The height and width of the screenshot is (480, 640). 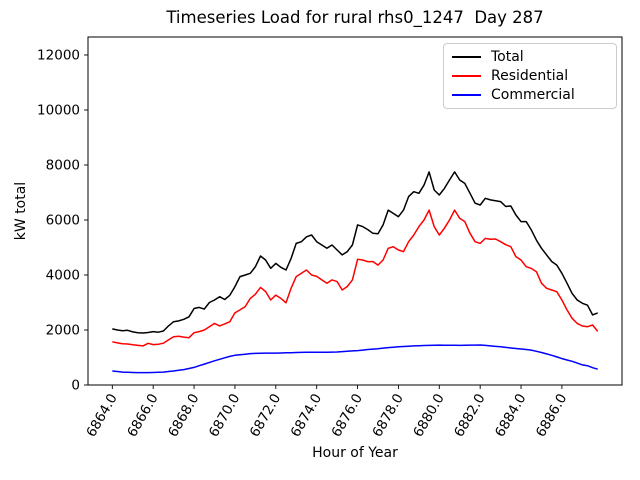 What do you see at coordinates (387, 415) in the screenshot?
I see `svg-text: 6878.0` at bounding box center [387, 415].